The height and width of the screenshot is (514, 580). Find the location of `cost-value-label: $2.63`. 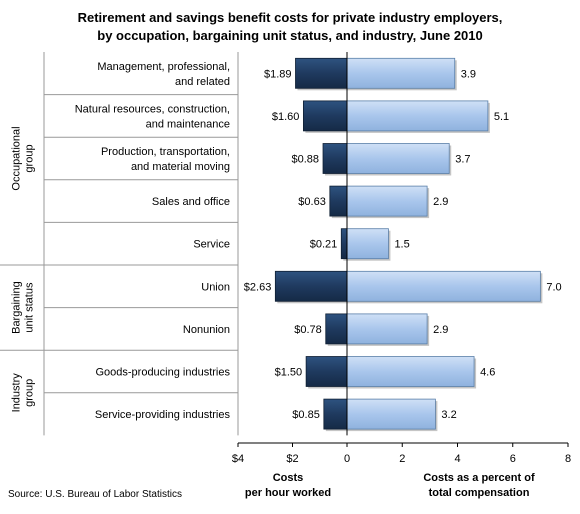

cost-value-label: $2.63 is located at coordinates (258, 287).